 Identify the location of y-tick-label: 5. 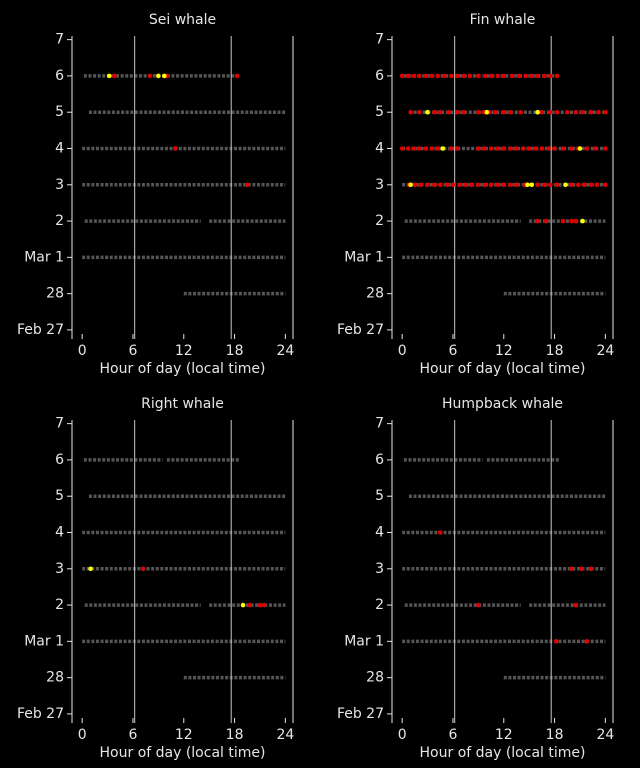
(59, 496).